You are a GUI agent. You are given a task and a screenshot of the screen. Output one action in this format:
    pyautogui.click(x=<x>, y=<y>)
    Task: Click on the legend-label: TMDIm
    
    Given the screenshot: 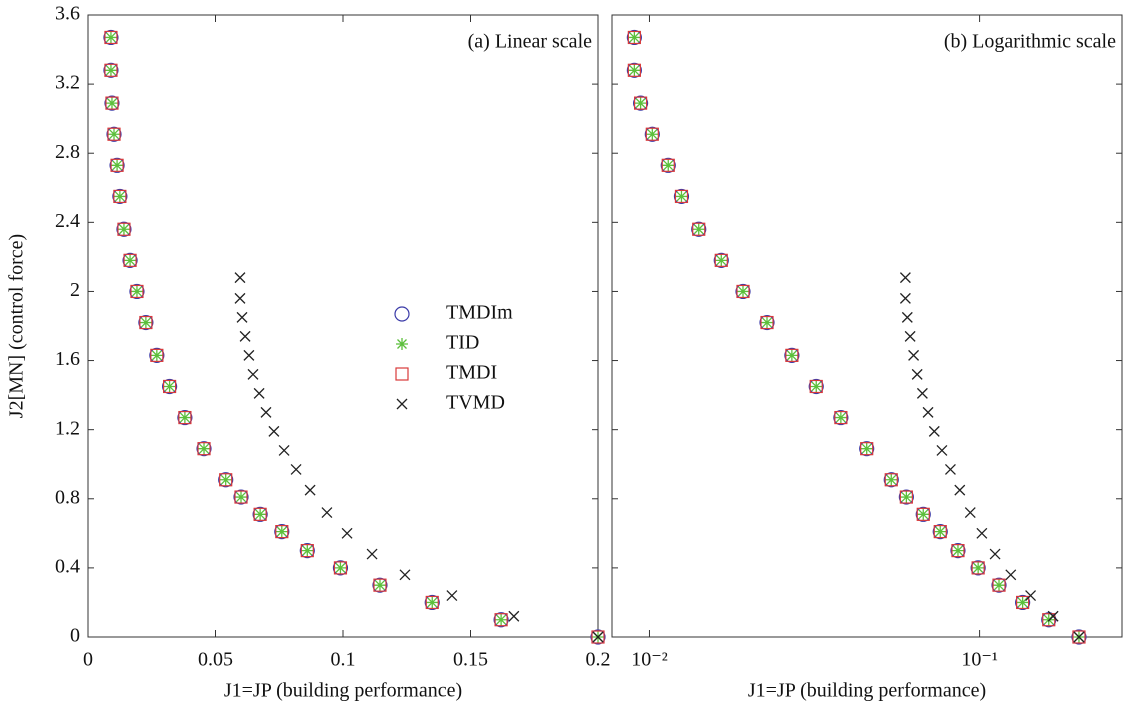 What is the action you would take?
    pyautogui.click(x=479, y=313)
    